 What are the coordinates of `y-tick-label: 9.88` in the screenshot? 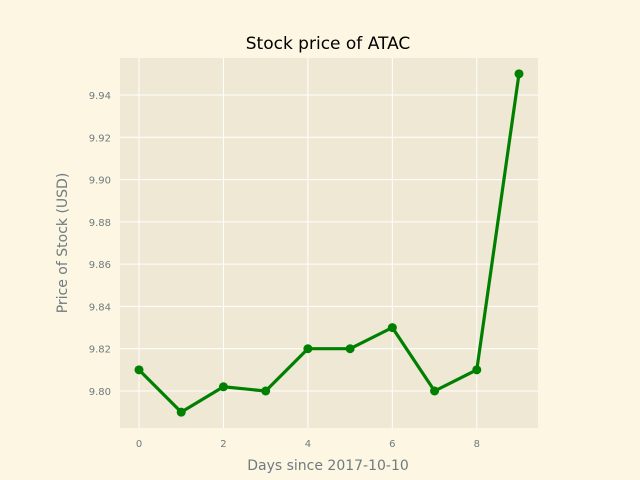 It's located at (100, 223).